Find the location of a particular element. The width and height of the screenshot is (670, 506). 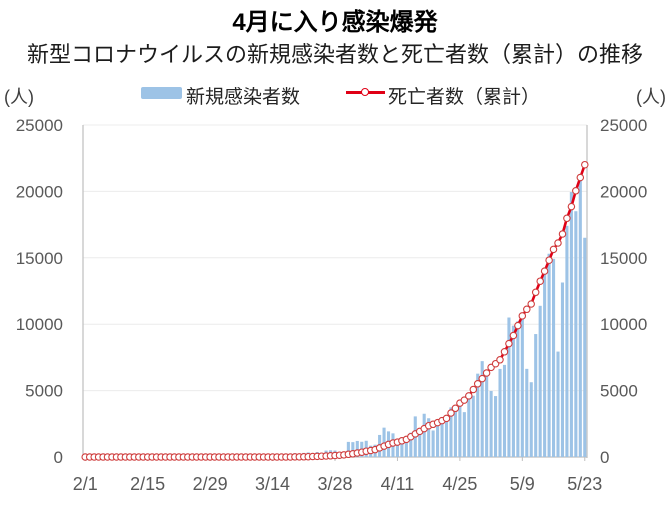

x-axis-tick-label: 4/11 is located at coordinates (398, 484).